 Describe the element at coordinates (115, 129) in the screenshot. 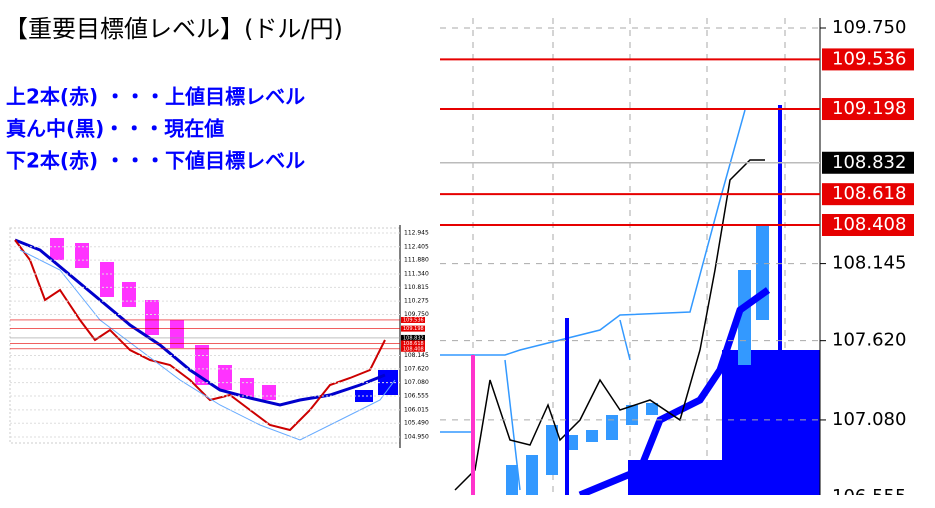

I see `note: 真ん中(黒)・・・現在値` at that location.